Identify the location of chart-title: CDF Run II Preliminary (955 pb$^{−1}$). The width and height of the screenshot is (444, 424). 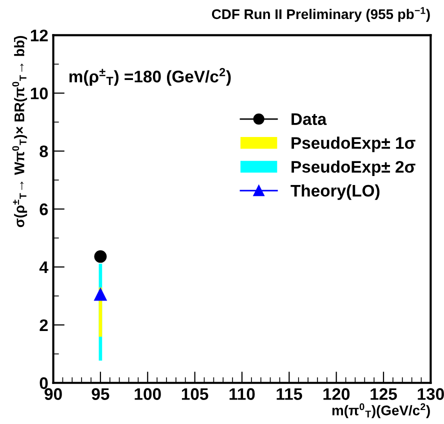
(321, 14).